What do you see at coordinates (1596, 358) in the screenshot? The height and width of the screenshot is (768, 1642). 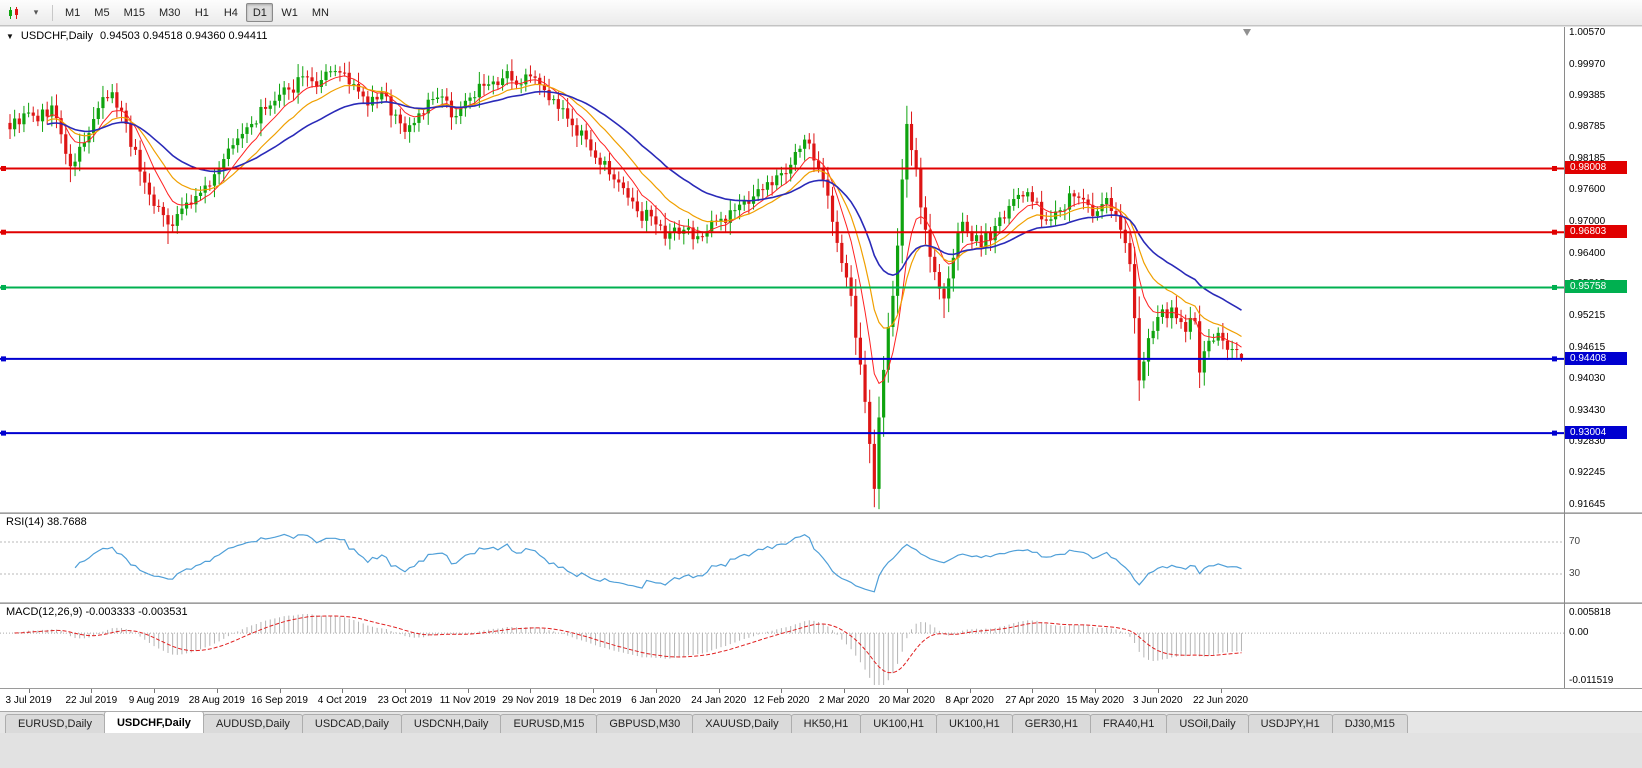 I see `hline-price-tag: 0.94408` at bounding box center [1596, 358].